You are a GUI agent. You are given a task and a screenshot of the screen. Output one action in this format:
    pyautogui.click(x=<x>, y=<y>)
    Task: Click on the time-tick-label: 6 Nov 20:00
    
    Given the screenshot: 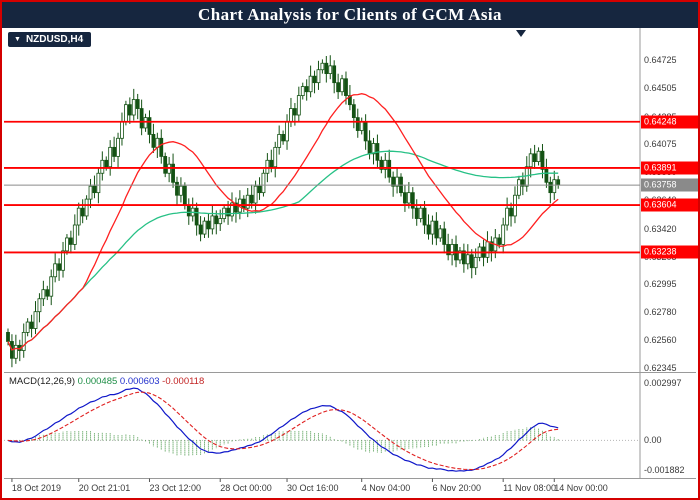 What is the action you would take?
    pyautogui.click(x=456, y=488)
    